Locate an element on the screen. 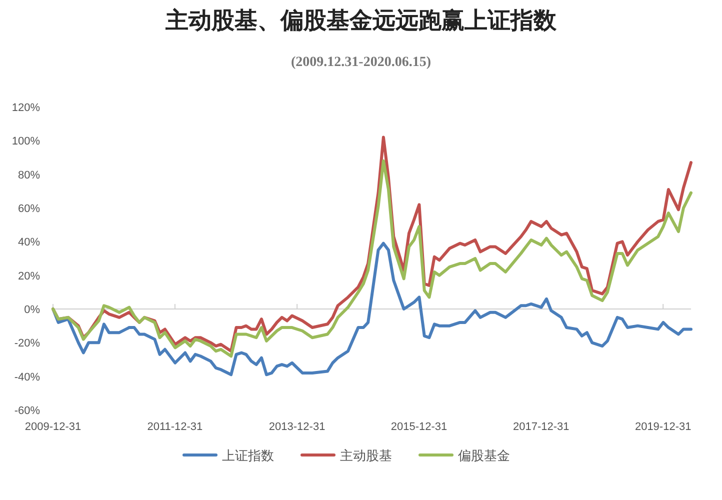 The width and height of the screenshot is (722, 500). y-tick-label: 80% is located at coordinates (29, 175).